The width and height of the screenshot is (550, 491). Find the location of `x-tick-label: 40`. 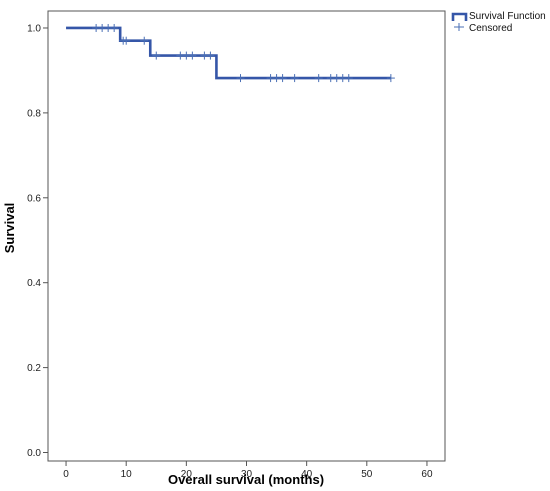

x-tick-label: 40 is located at coordinates (307, 474).